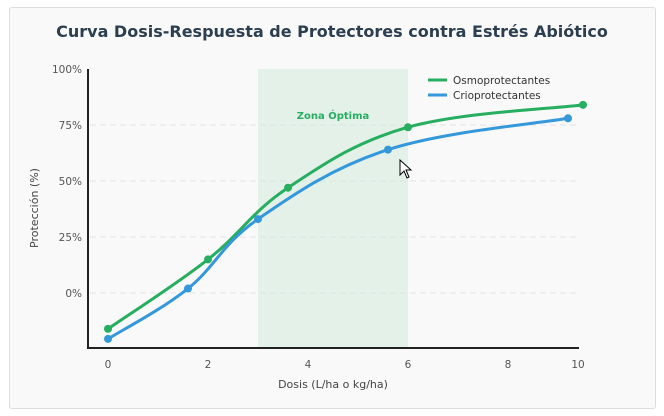 Image resolution: width=664 pixels, height=416 pixels. What do you see at coordinates (497, 96) in the screenshot?
I see `legend-label-crioprotectantes: Crioprotectantes` at bounding box center [497, 96].